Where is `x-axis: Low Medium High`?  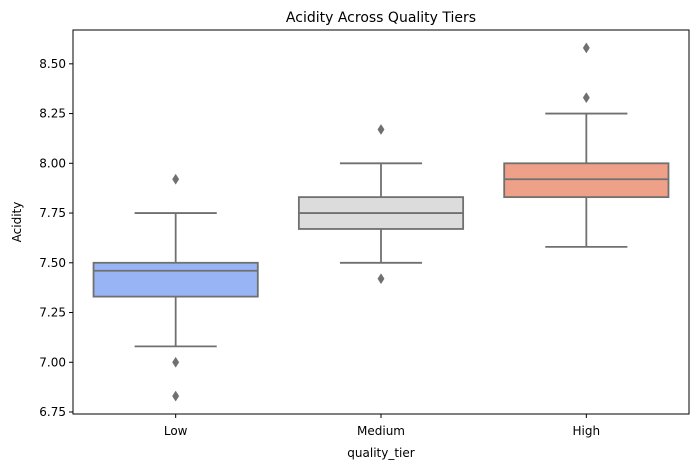
x-axis: Low Medium High is located at coordinates (382, 426).